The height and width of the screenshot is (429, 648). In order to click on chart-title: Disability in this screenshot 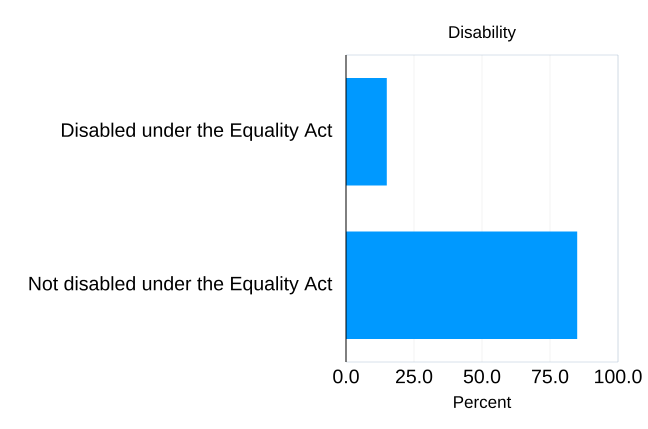, I will do `click(482, 34)`.